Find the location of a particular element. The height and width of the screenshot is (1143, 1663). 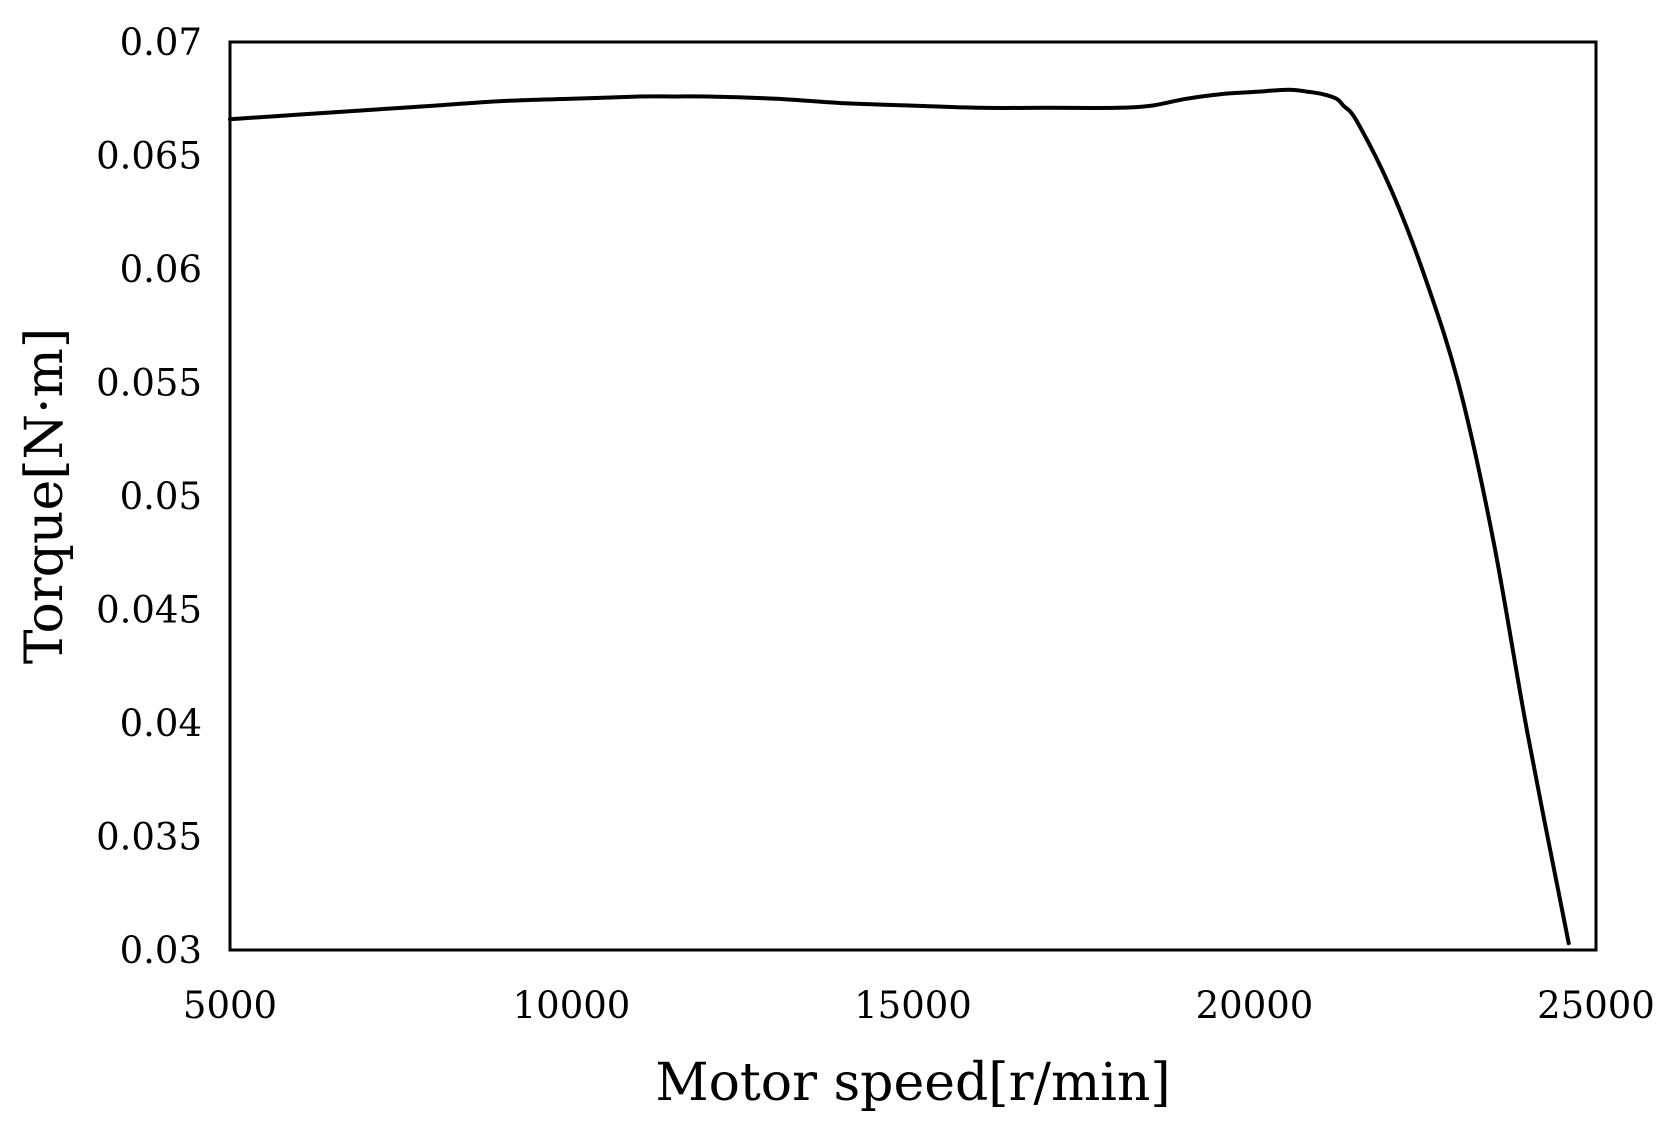

y-tick-label: 0.05 is located at coordinates (161, 496).